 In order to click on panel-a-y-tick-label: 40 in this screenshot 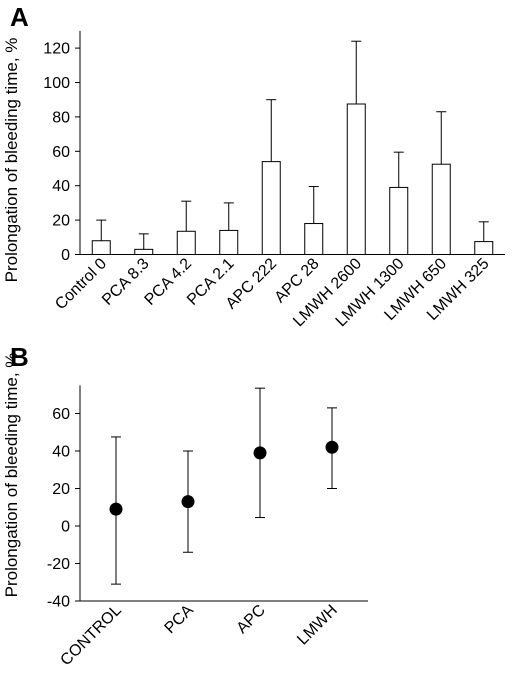, I will do `click(61, 186)`.